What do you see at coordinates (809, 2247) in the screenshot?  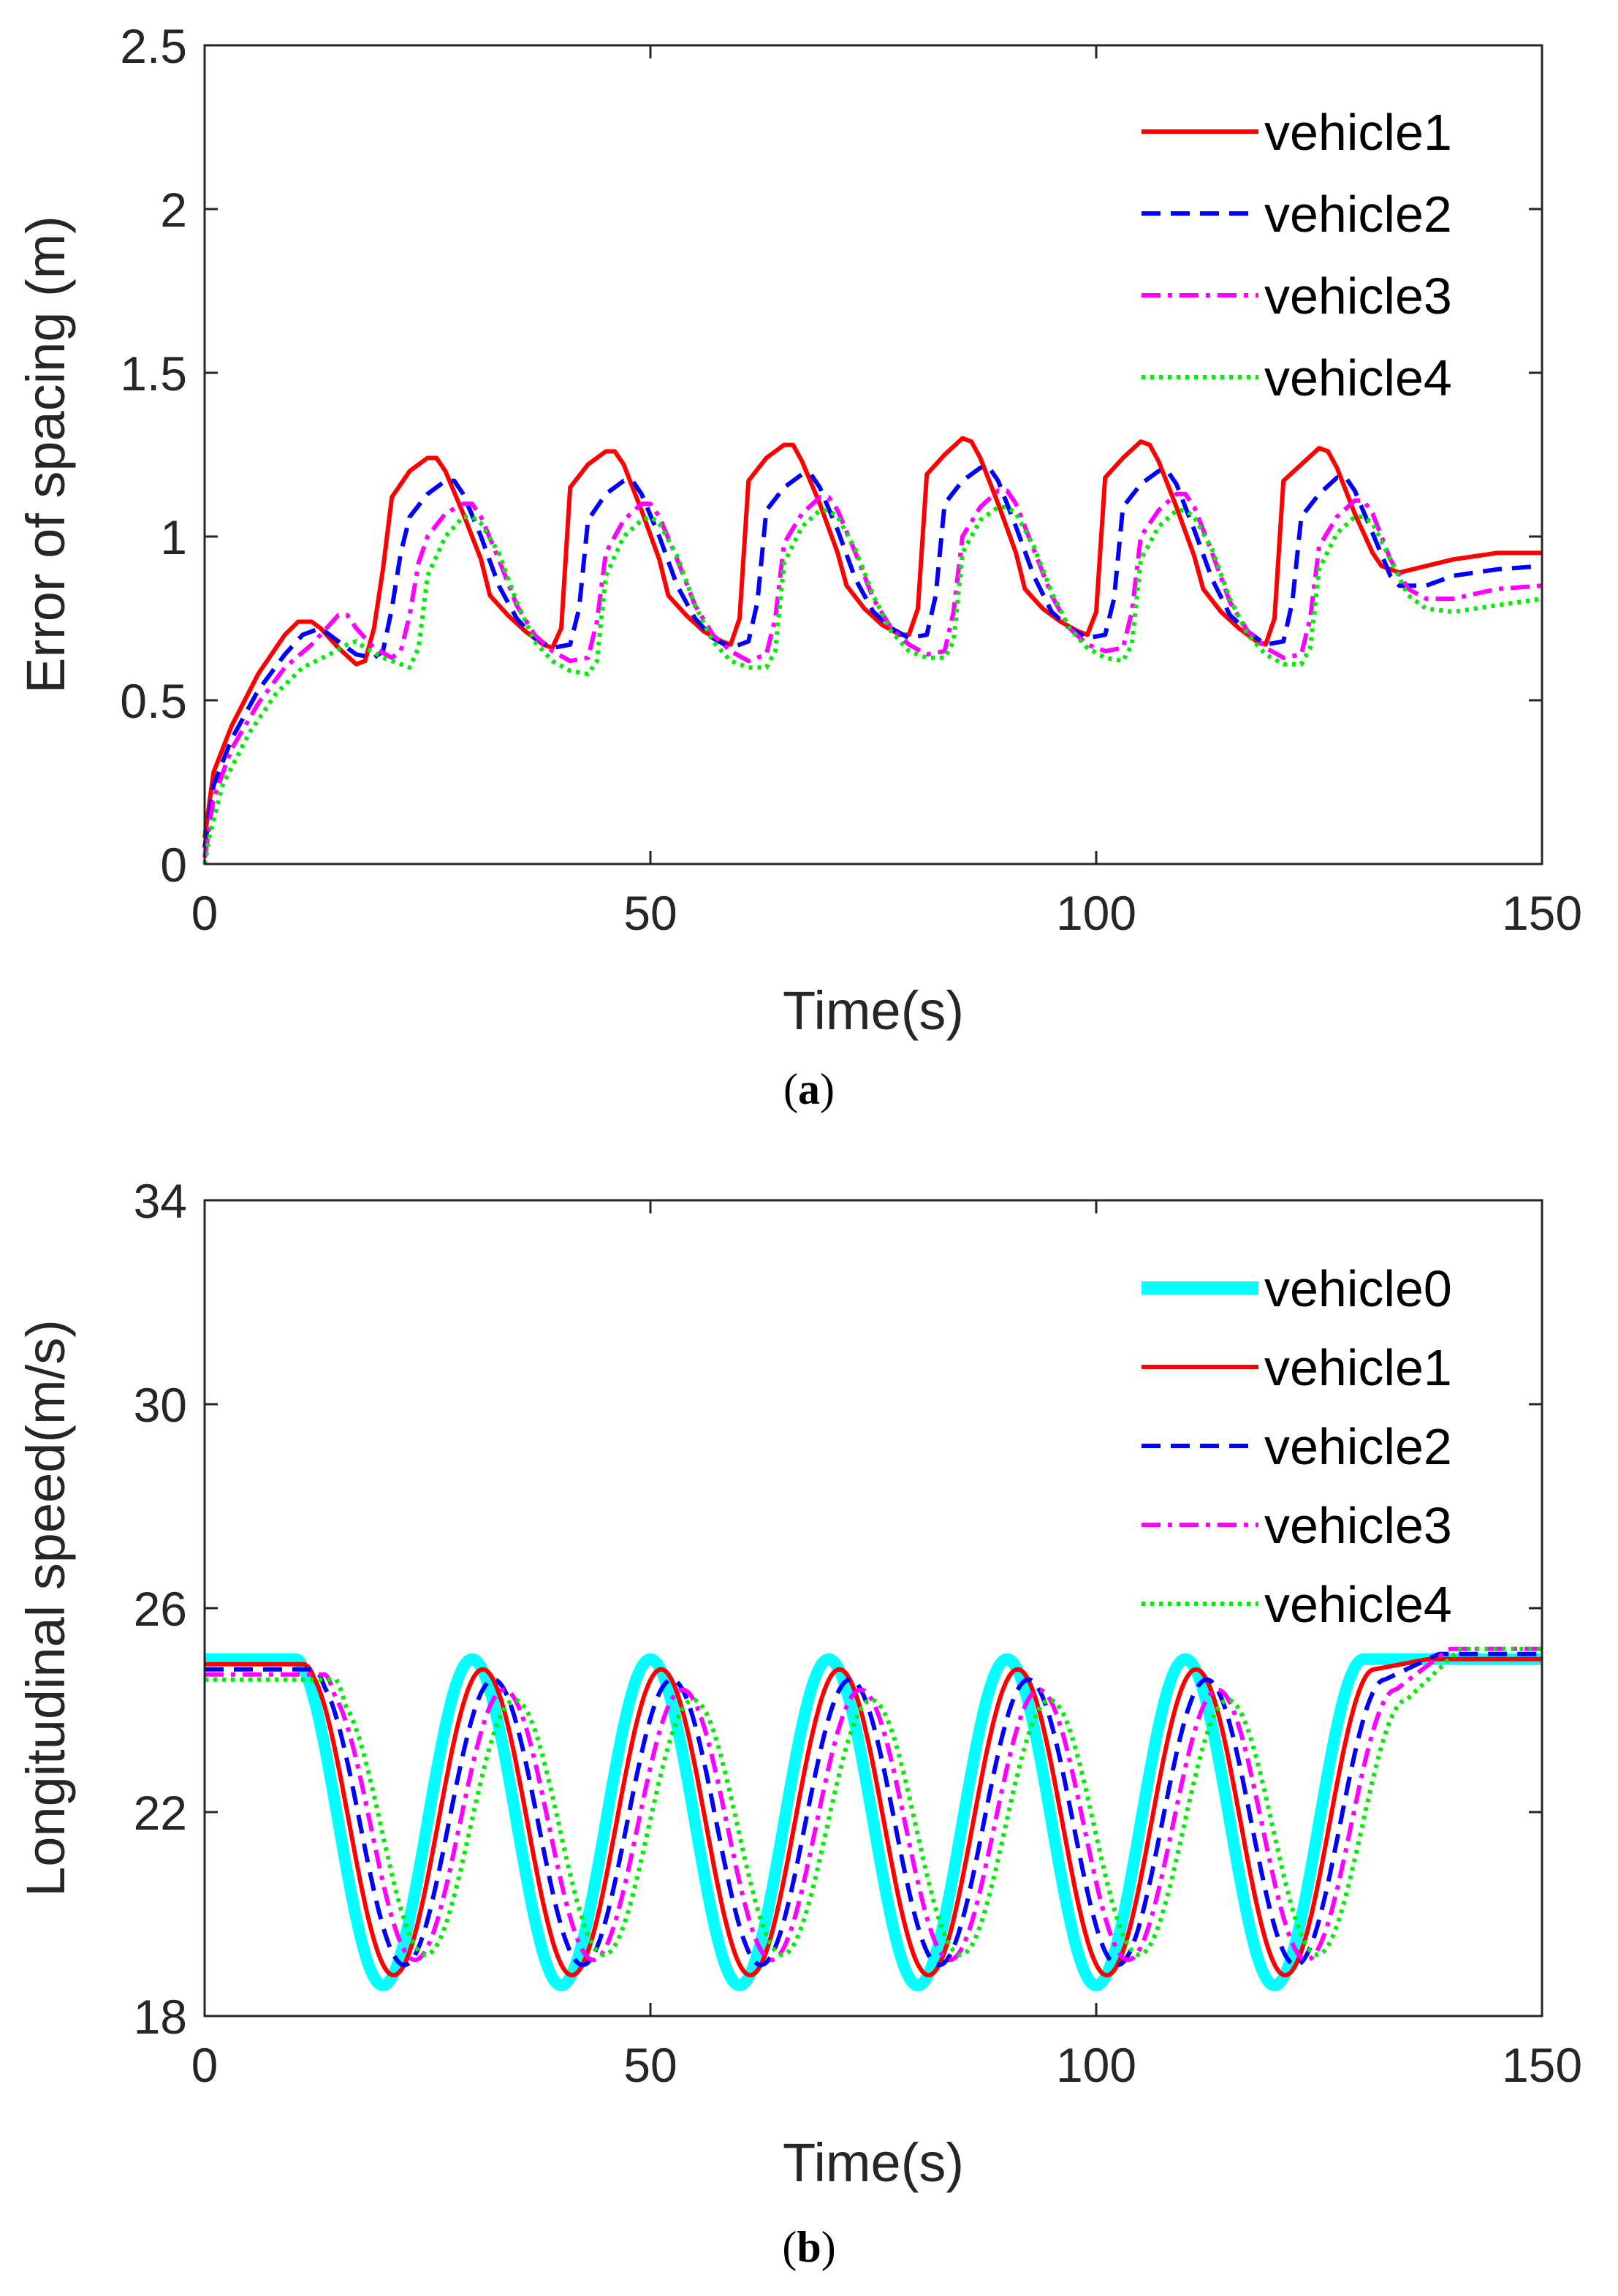 I see `chart-b-caption: (b)` at bounding box center [809, 2247].